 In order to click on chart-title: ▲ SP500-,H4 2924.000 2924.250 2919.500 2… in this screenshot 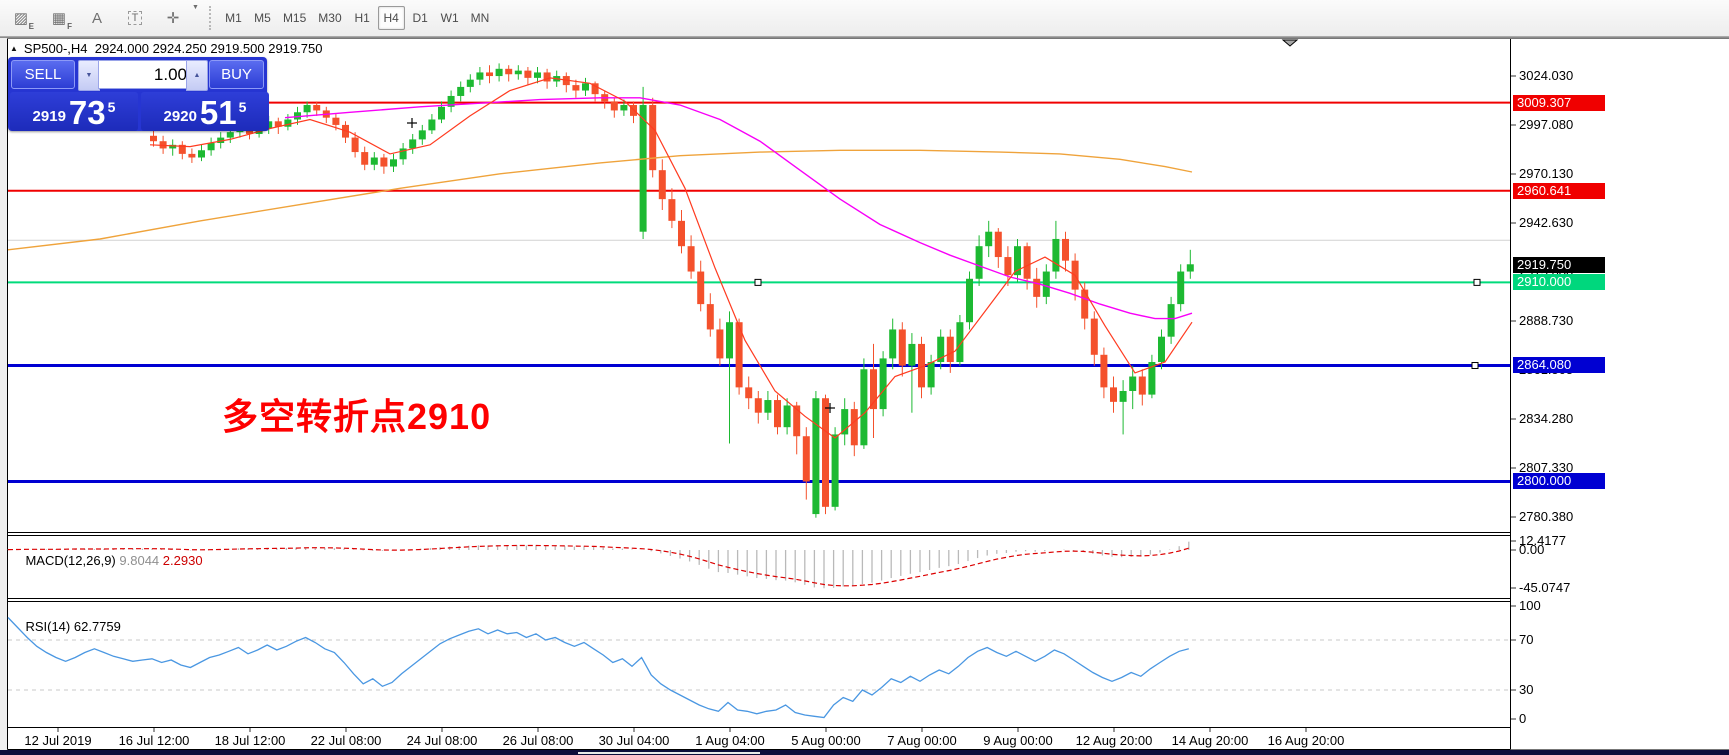, I will do `click(166, 48)`.